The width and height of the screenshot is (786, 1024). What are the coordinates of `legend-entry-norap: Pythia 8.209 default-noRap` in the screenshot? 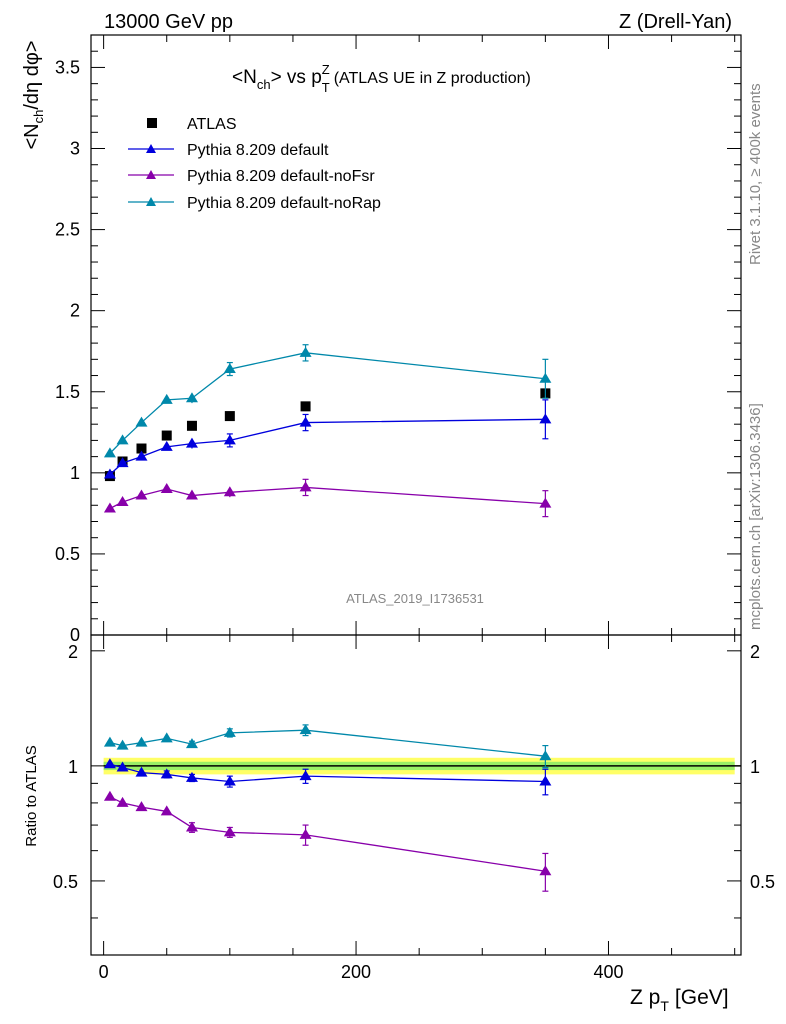 It's located at (254, 203).